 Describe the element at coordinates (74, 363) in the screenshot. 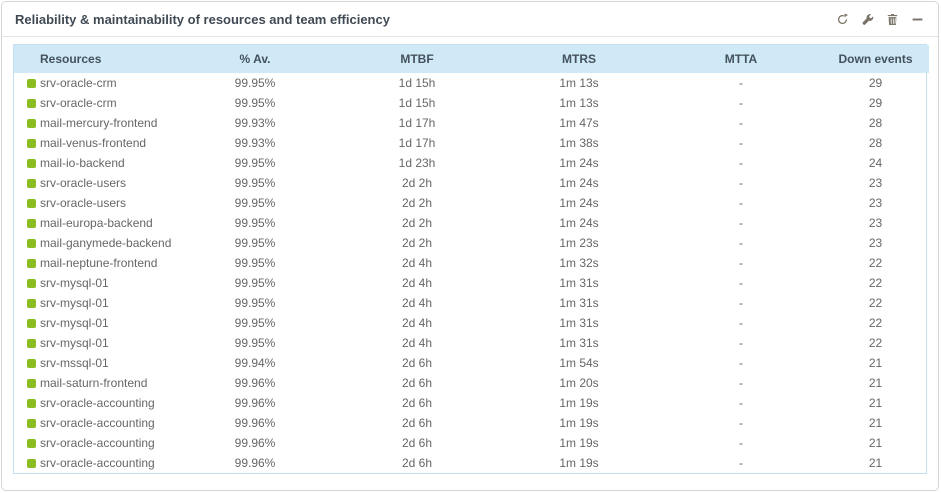

I see `resource-name: srv-mssql-01` at that location.